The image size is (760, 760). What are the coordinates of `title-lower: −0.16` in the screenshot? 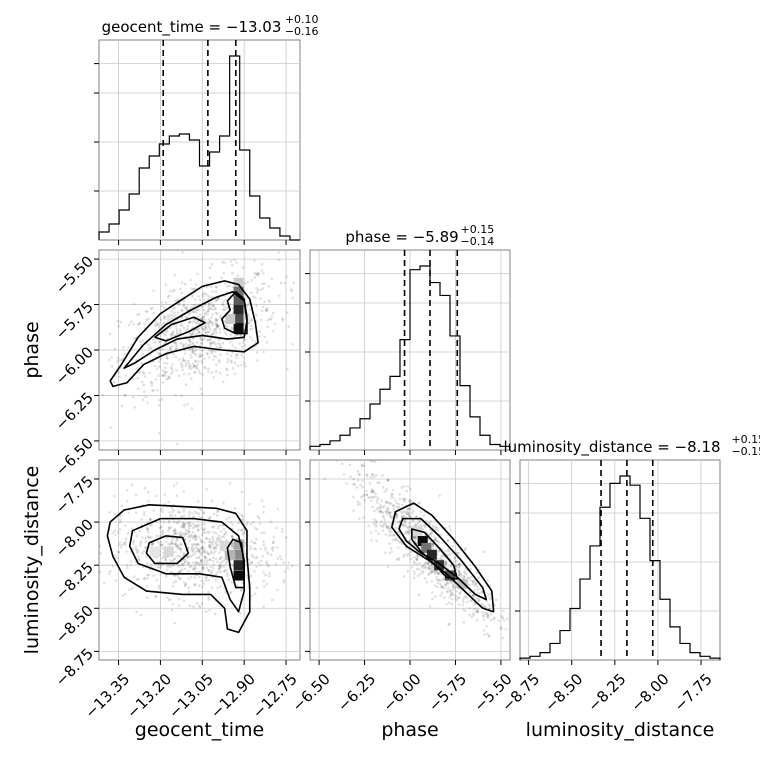 It's located at (302, 31).